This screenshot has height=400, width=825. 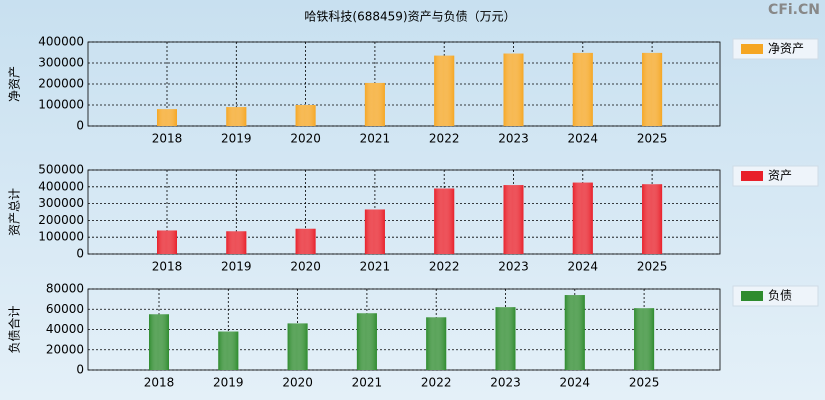 I want to click on legend-label: 负债, so click(x=780, y=296).